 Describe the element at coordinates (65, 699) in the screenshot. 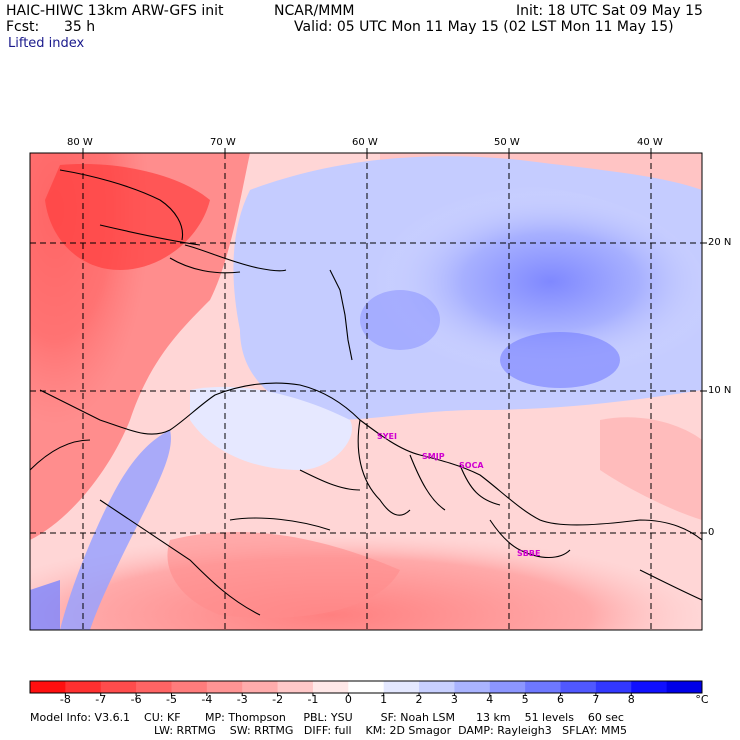

I see `colorbar-tick-label: -8` at that location.